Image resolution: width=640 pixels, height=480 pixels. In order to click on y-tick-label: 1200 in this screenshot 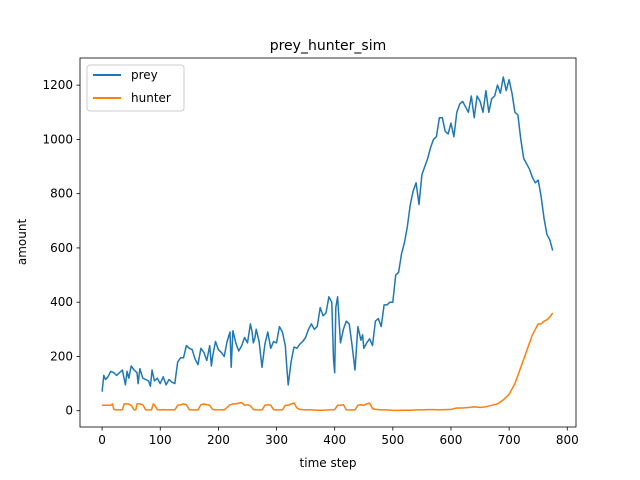, I will do `click(57, 85)`.